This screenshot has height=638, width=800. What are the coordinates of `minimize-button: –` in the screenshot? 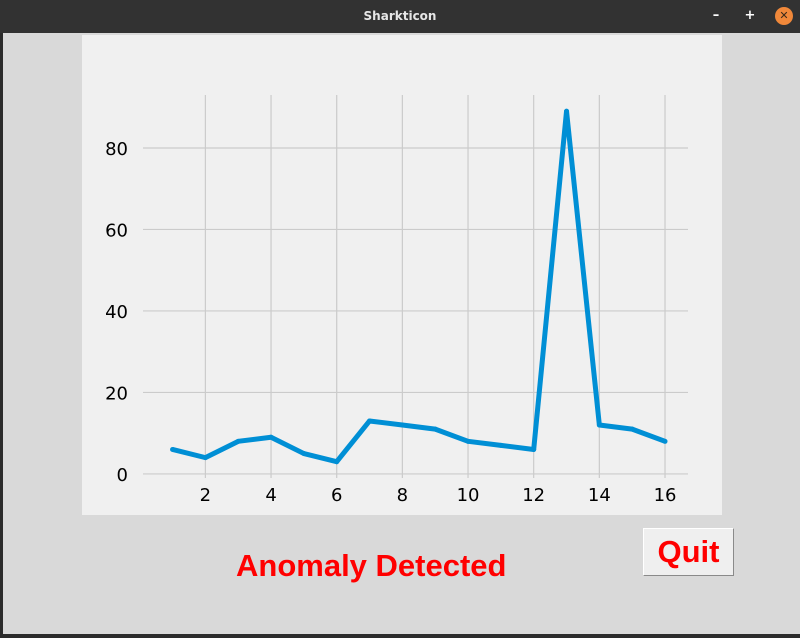 It's located at (716, 15).